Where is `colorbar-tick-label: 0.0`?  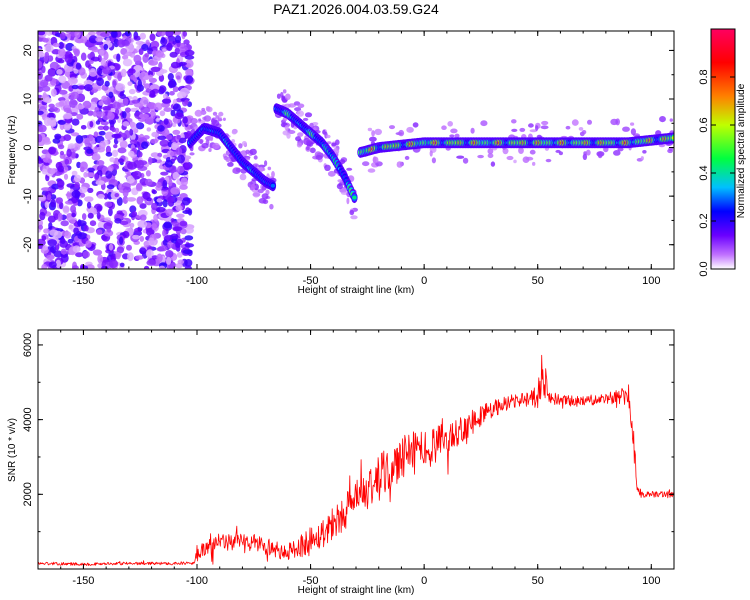
colorbar-tick-label: 0.0 is located at coordinates (704, 268).